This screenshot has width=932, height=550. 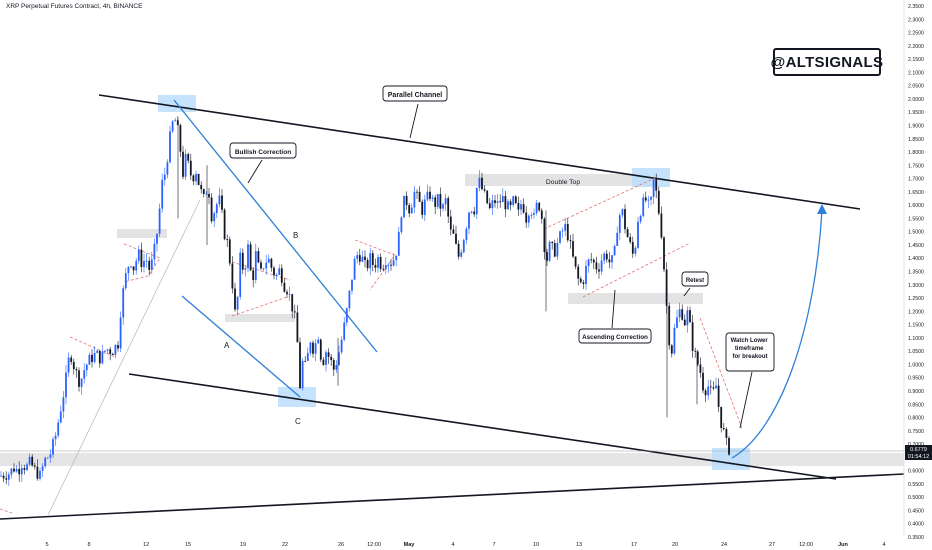 I want to click on x-tick-label: 22, so click(x=285, y=545).